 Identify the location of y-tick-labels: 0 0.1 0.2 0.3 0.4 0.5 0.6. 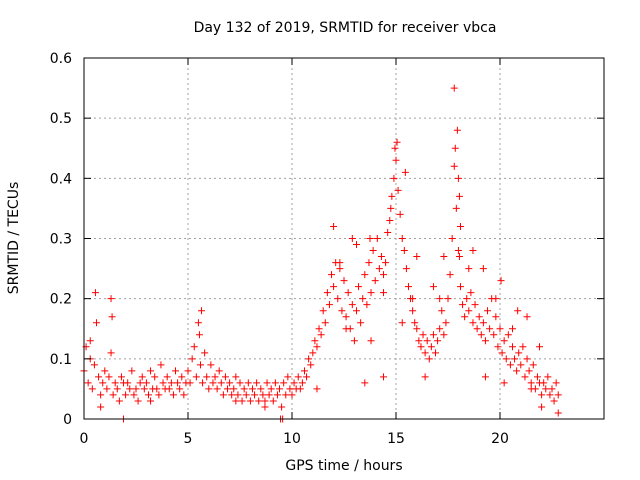
(61, 239).